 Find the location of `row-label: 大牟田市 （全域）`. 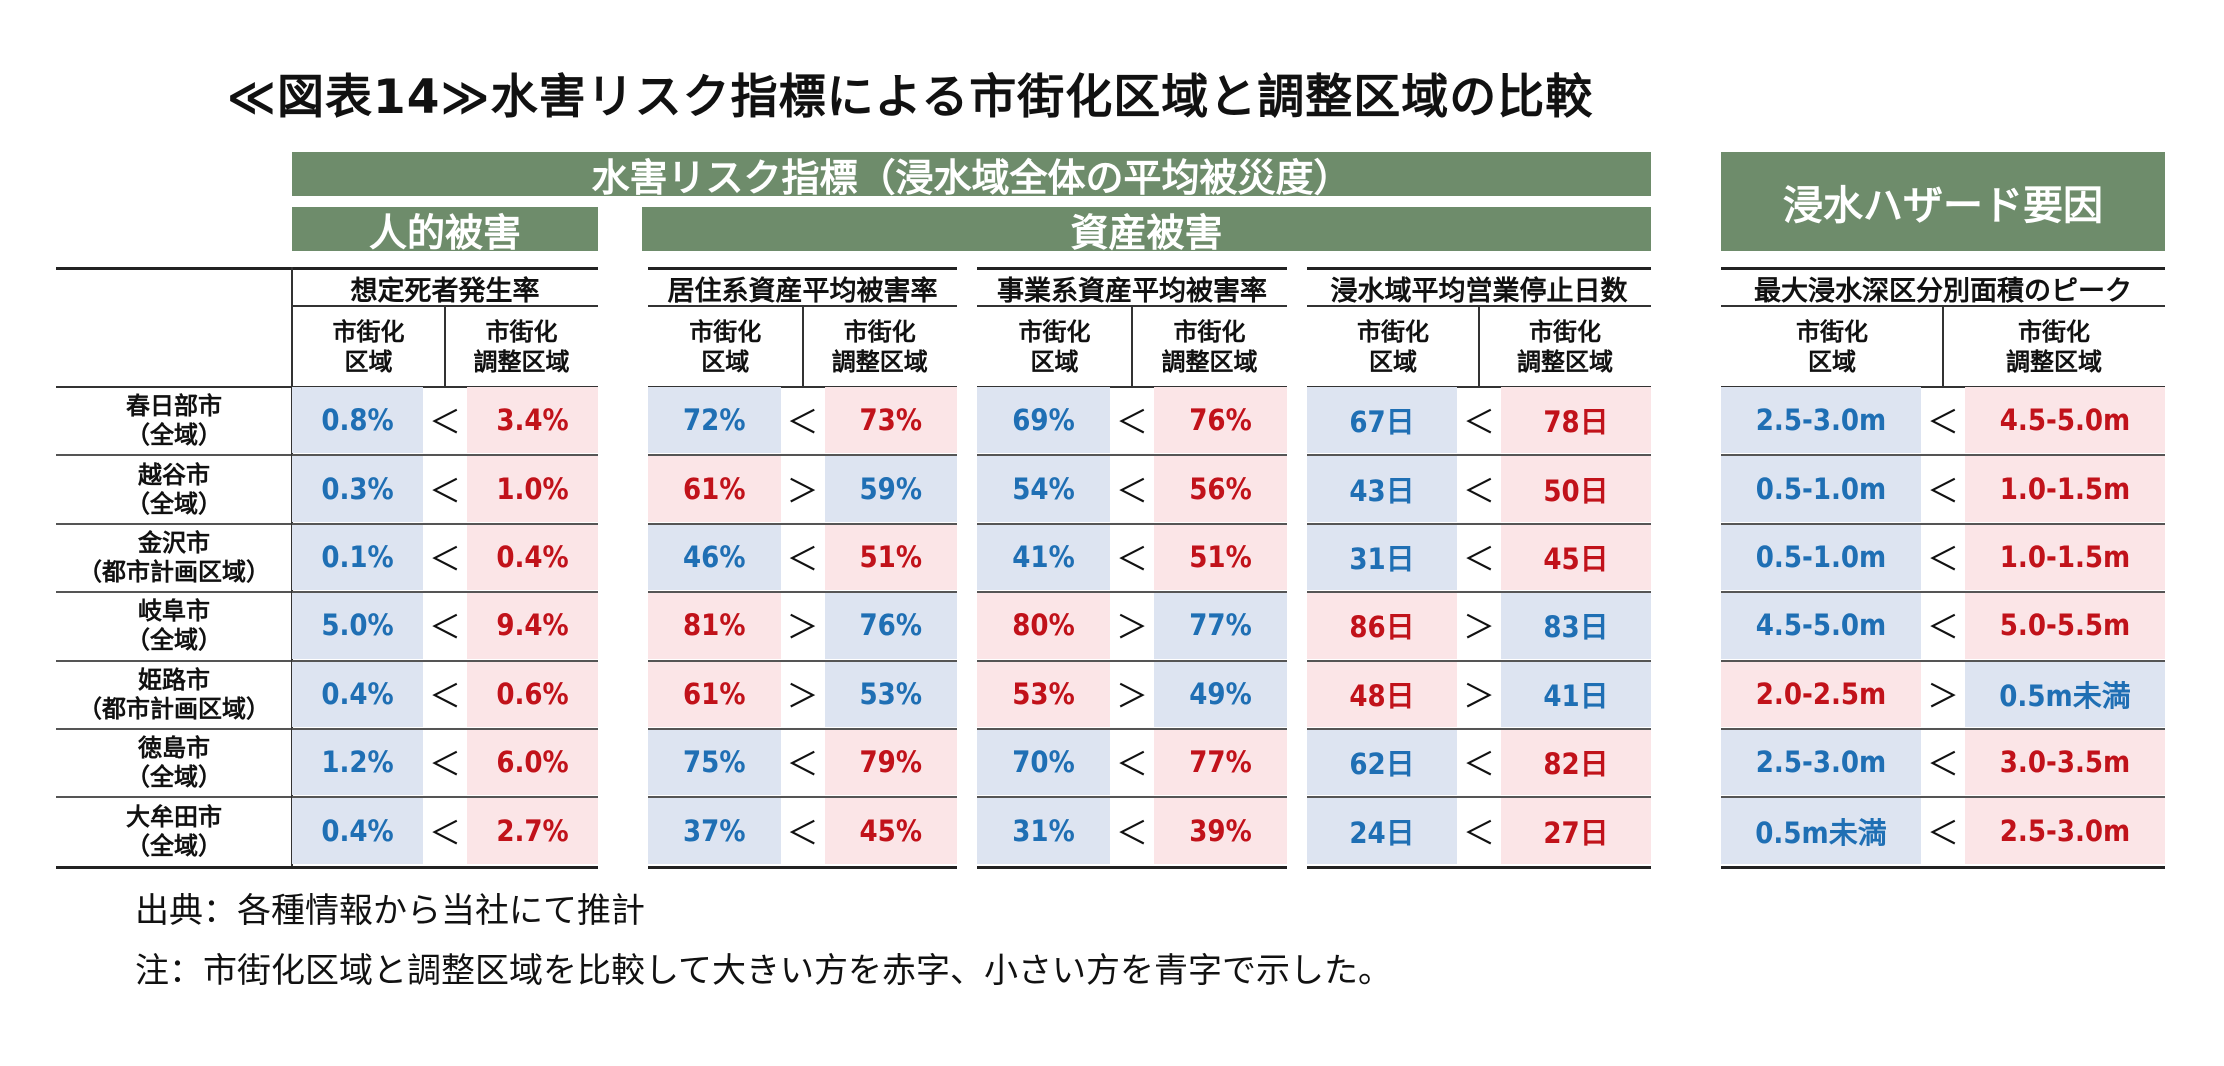

row-label: 大牟田市 （全域） is located at coordinates (174, 831).